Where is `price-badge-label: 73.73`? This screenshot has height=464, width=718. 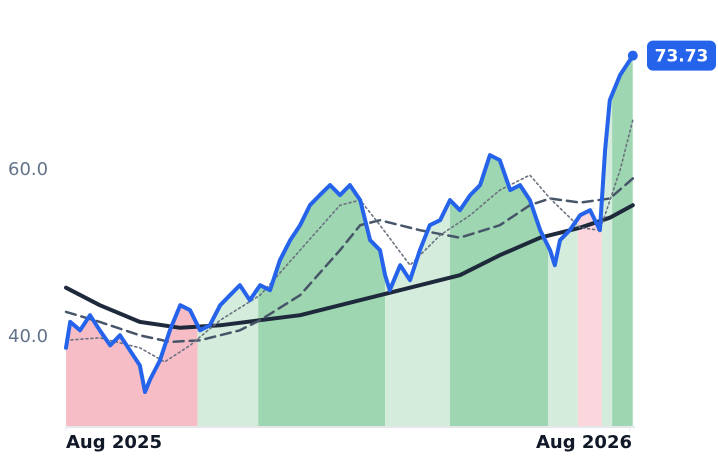
price-badge-label: 73.73 is located at coordinates (682, 57).